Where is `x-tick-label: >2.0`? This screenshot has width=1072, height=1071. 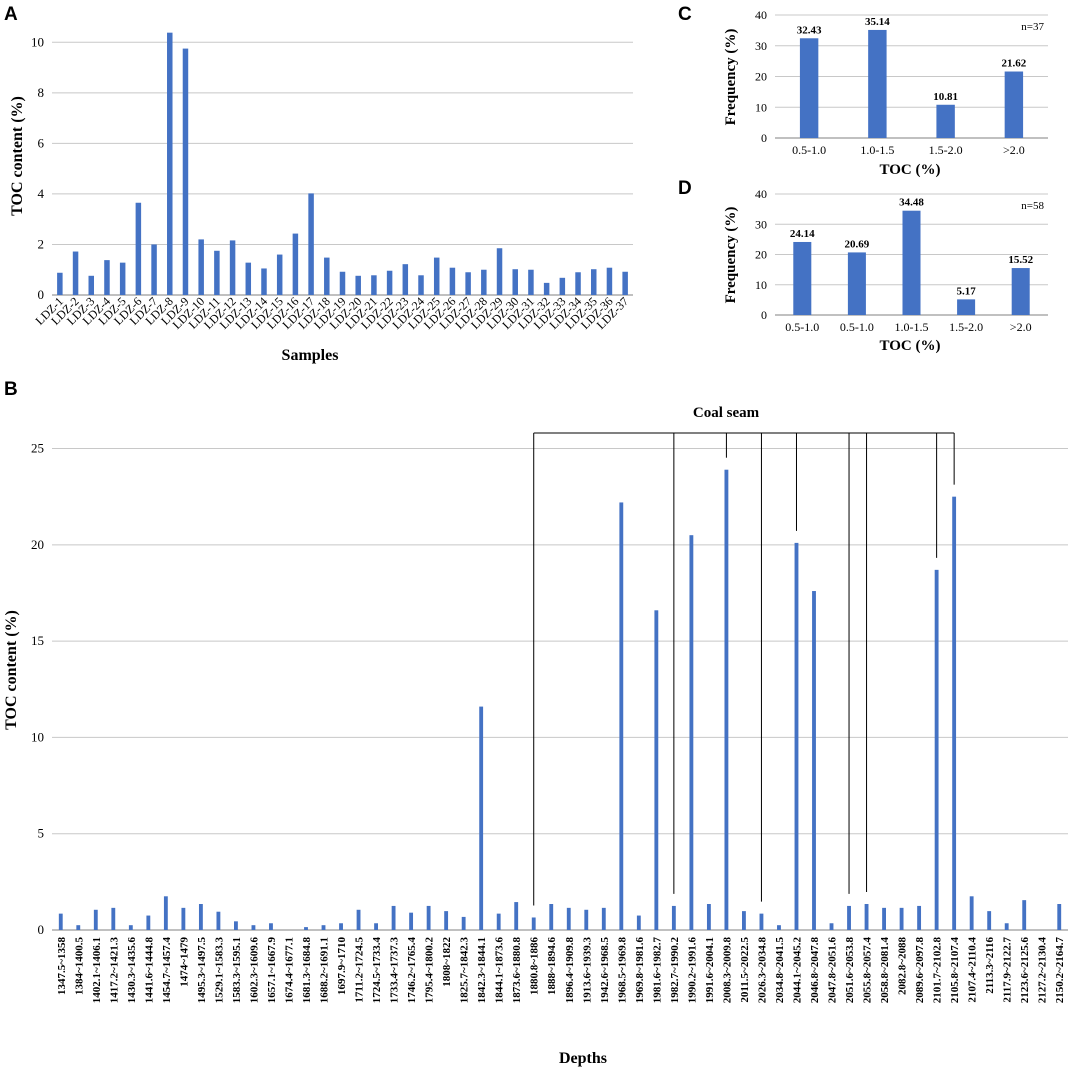 x-tick-label: >2.0 is located at coordinates (1014, 150).